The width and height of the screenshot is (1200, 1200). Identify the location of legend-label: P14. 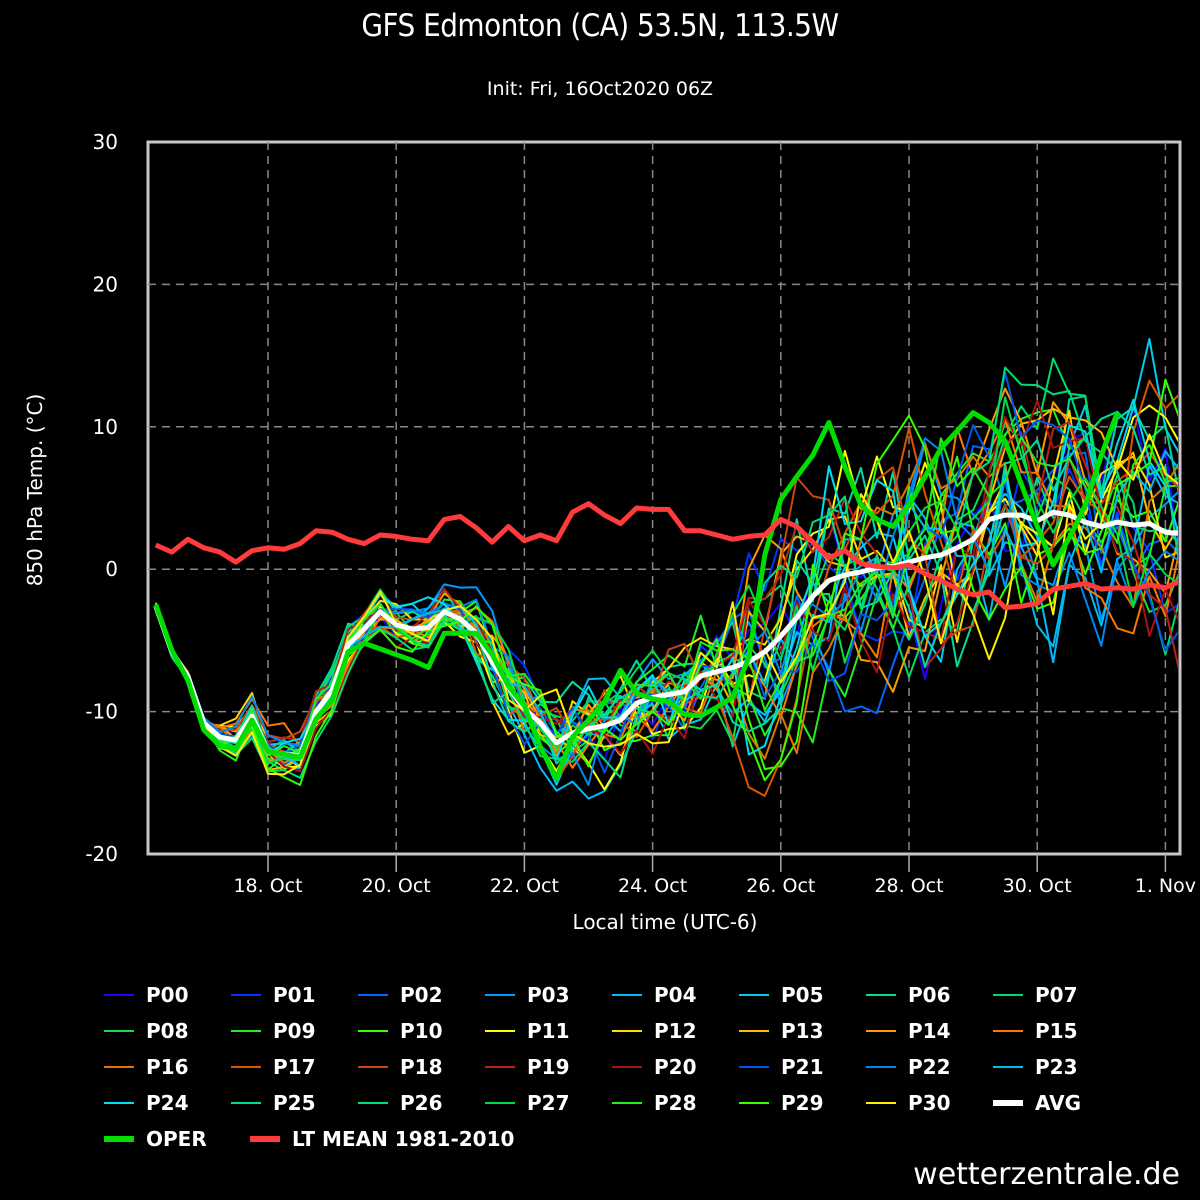
(929, 1031).